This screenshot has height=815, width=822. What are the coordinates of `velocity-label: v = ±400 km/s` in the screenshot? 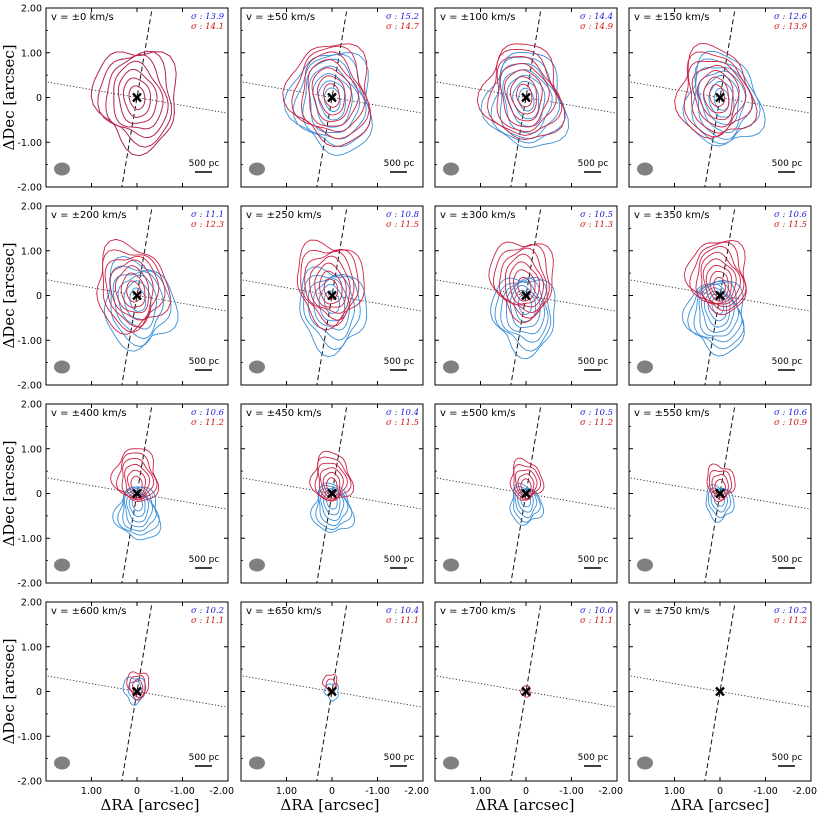 It's located at (88, 413).